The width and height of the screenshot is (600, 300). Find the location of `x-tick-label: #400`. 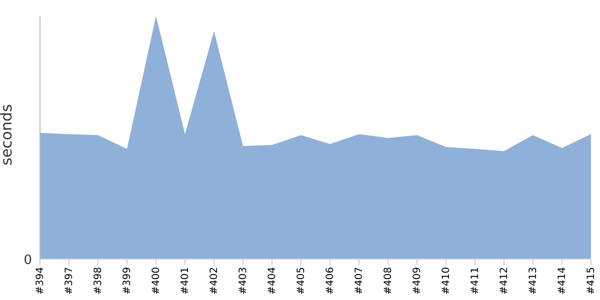

x-tick-label: #400 is located at coordinates (156, 280).